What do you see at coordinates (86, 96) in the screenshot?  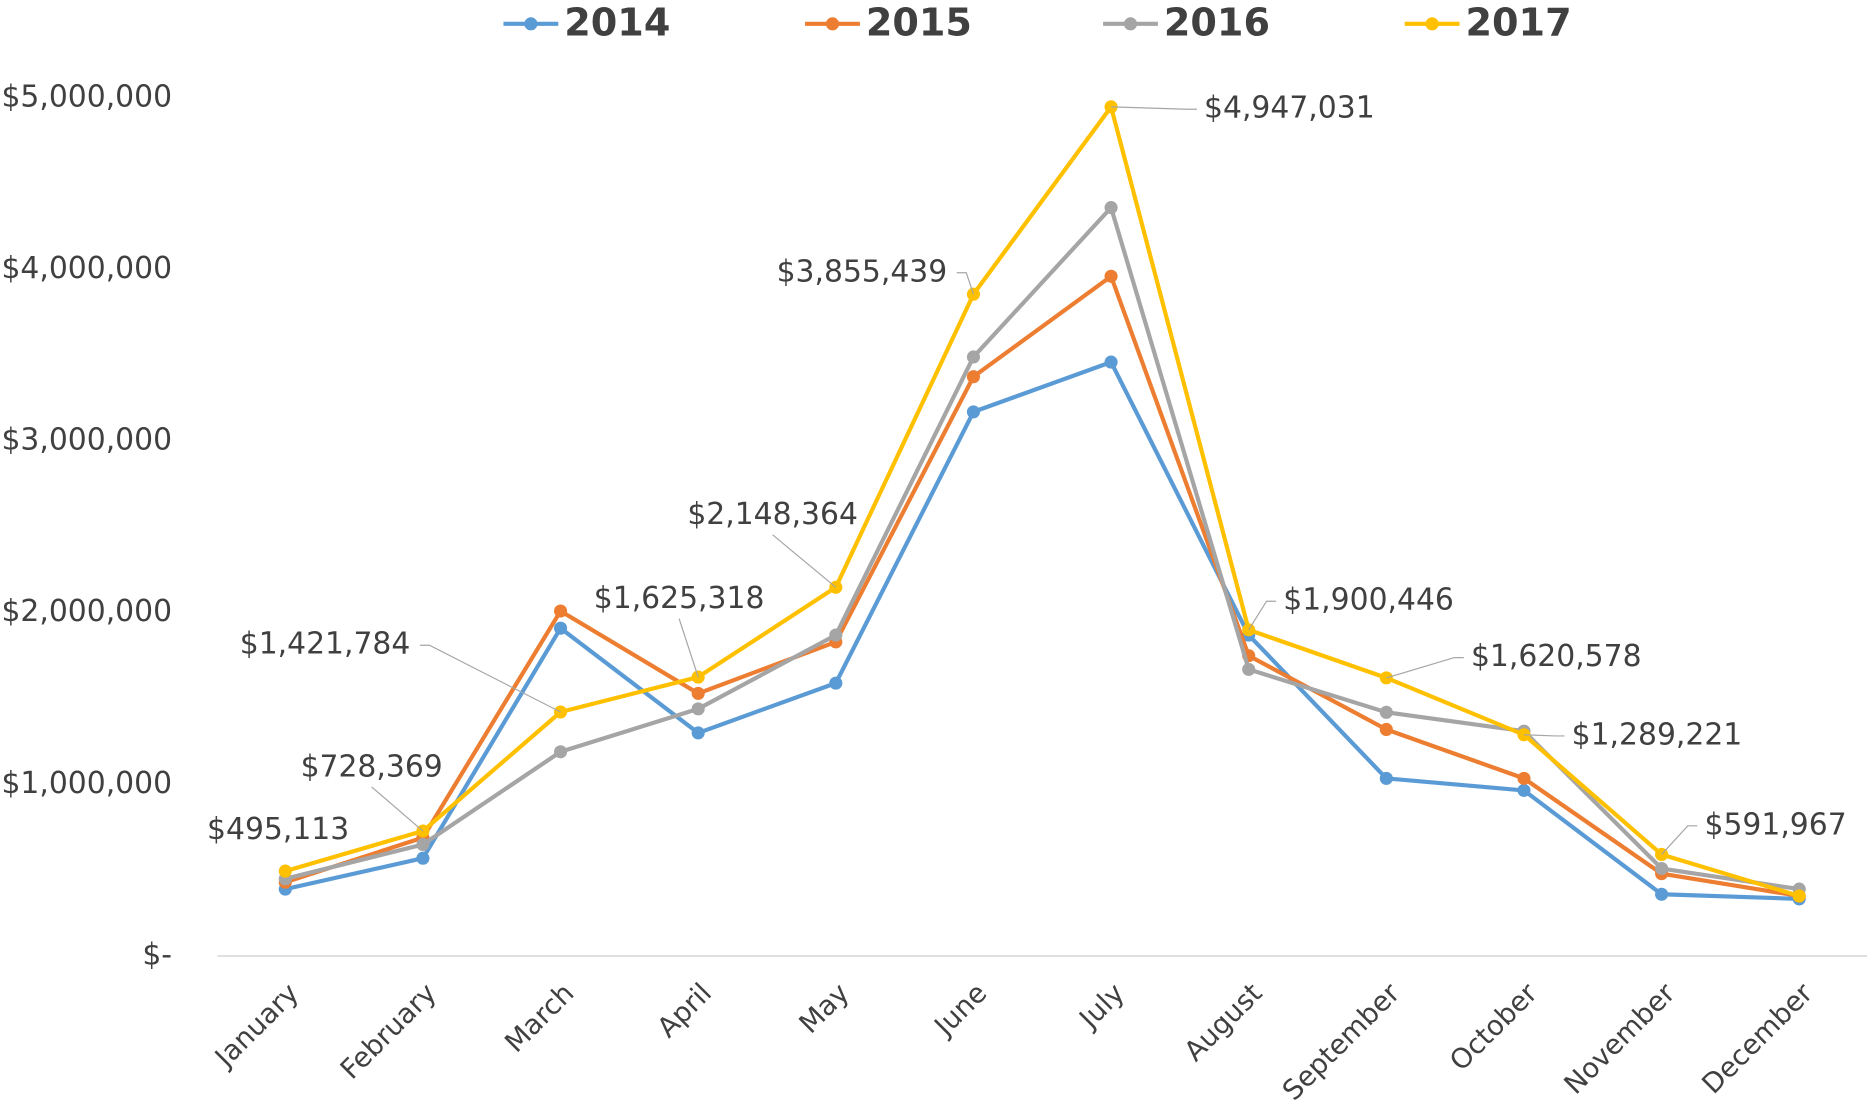 I see `y-tick-label: $5,000,000` at bounding box center [86, 96].